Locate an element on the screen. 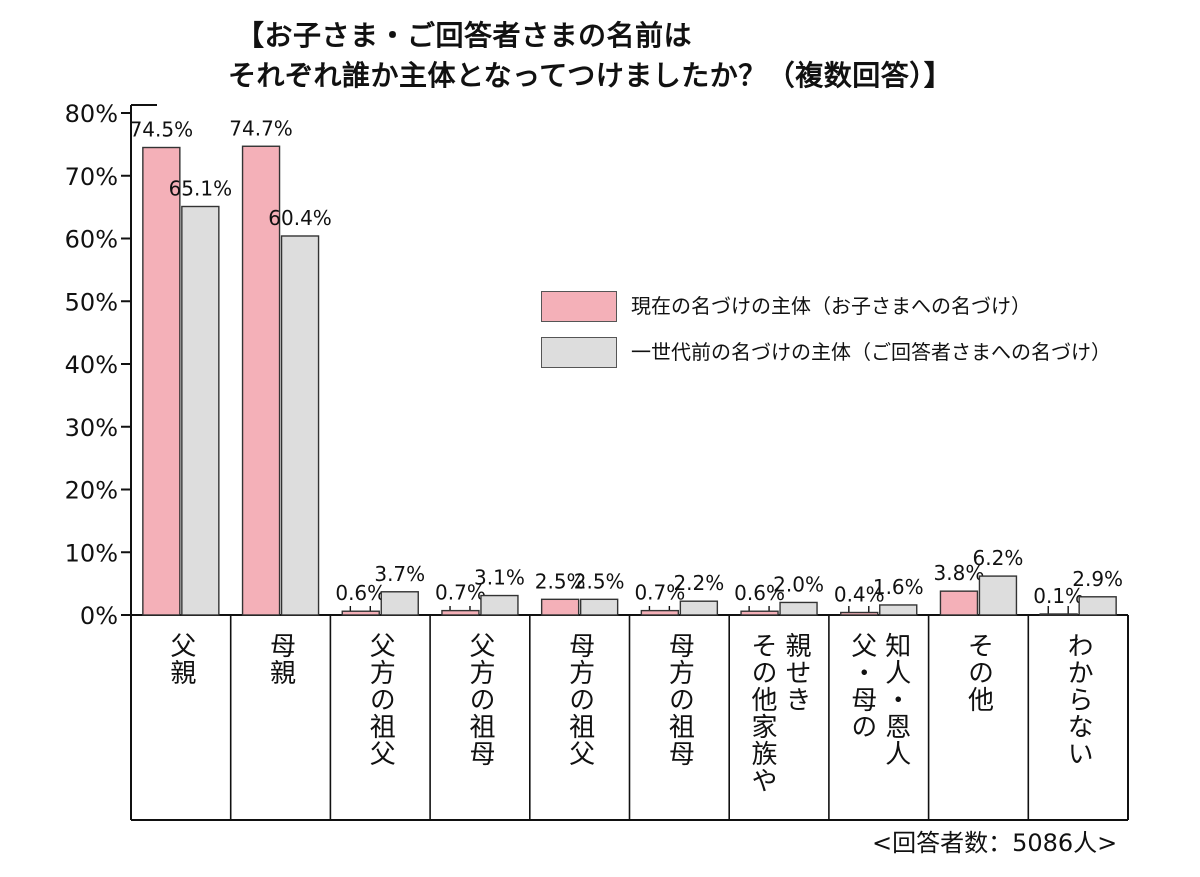  category-label-6: その他家族や 親せき is located at coordinates (779, 713).